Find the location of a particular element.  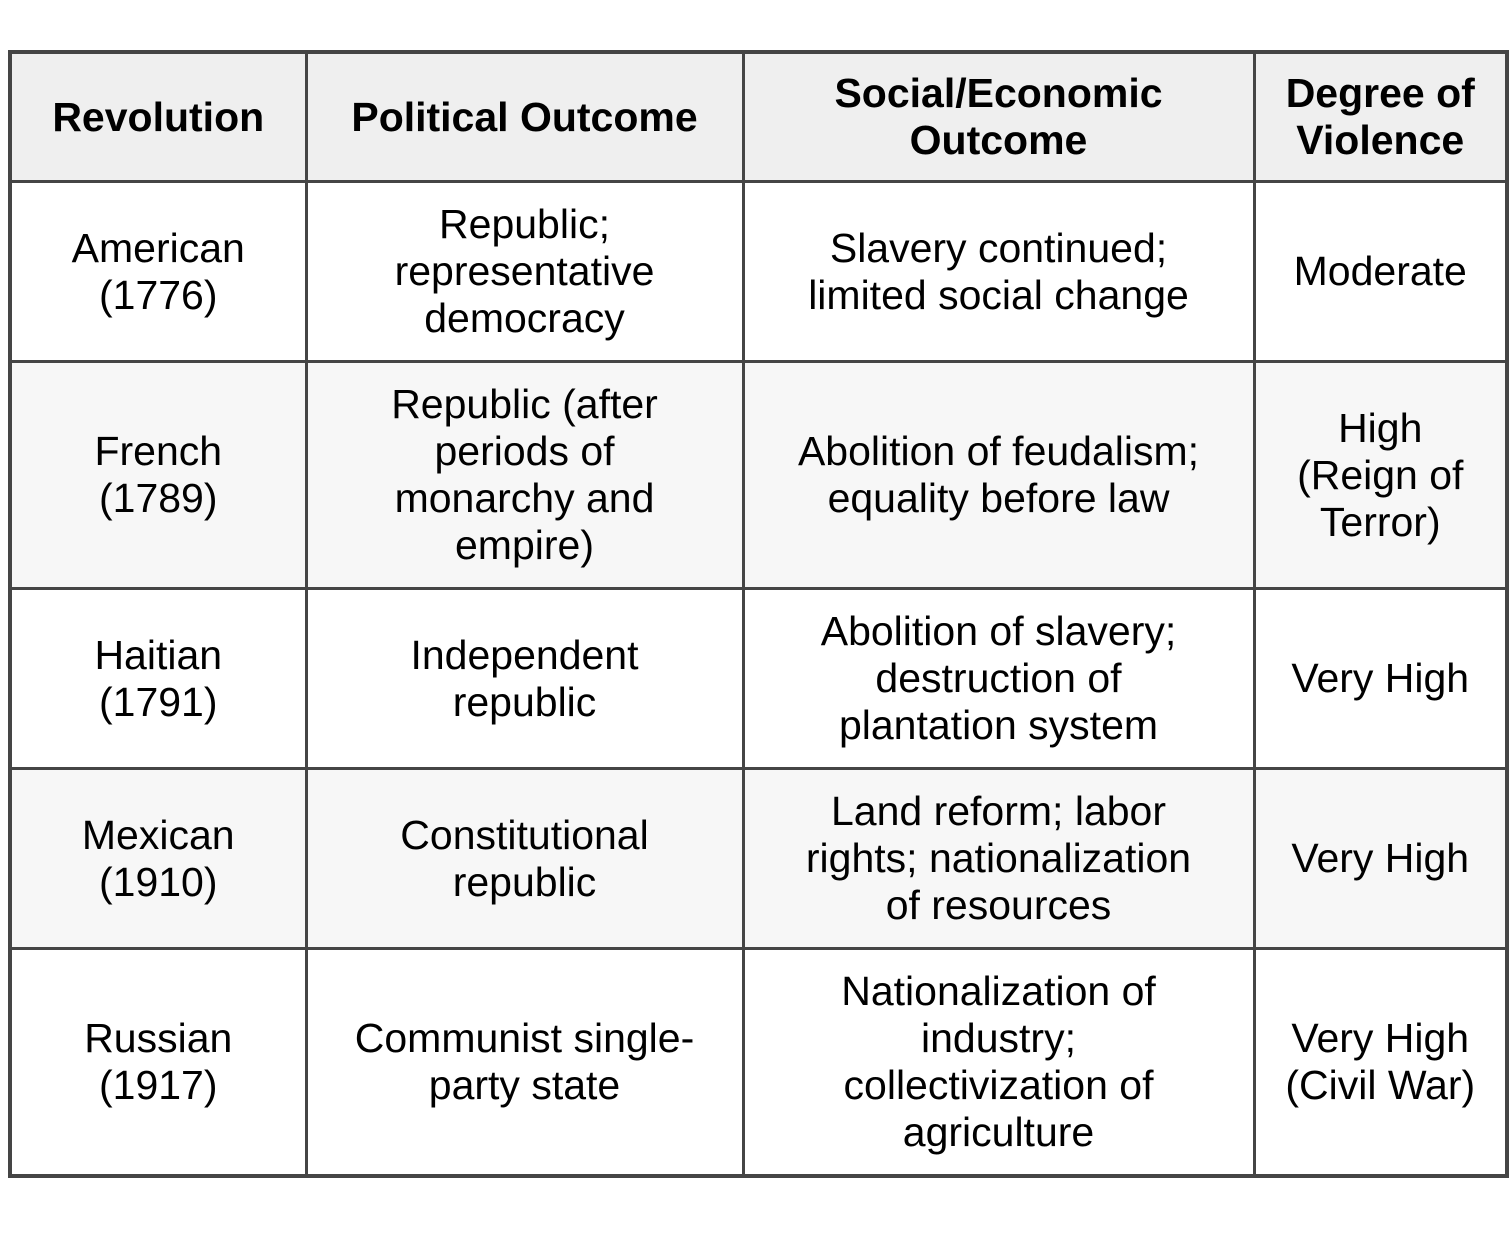

cell-revolution: Haitian (1791) is located at coordinates (158, 678).